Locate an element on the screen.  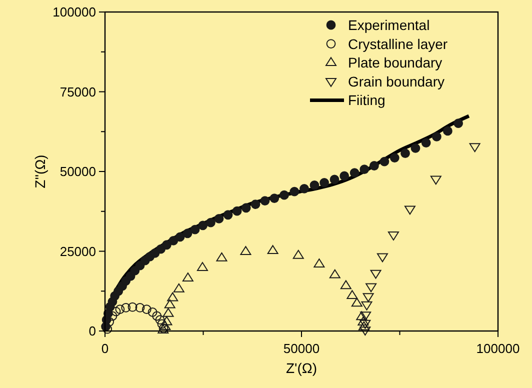
legend-label: Fiiting is located at coordinates (367, 100).